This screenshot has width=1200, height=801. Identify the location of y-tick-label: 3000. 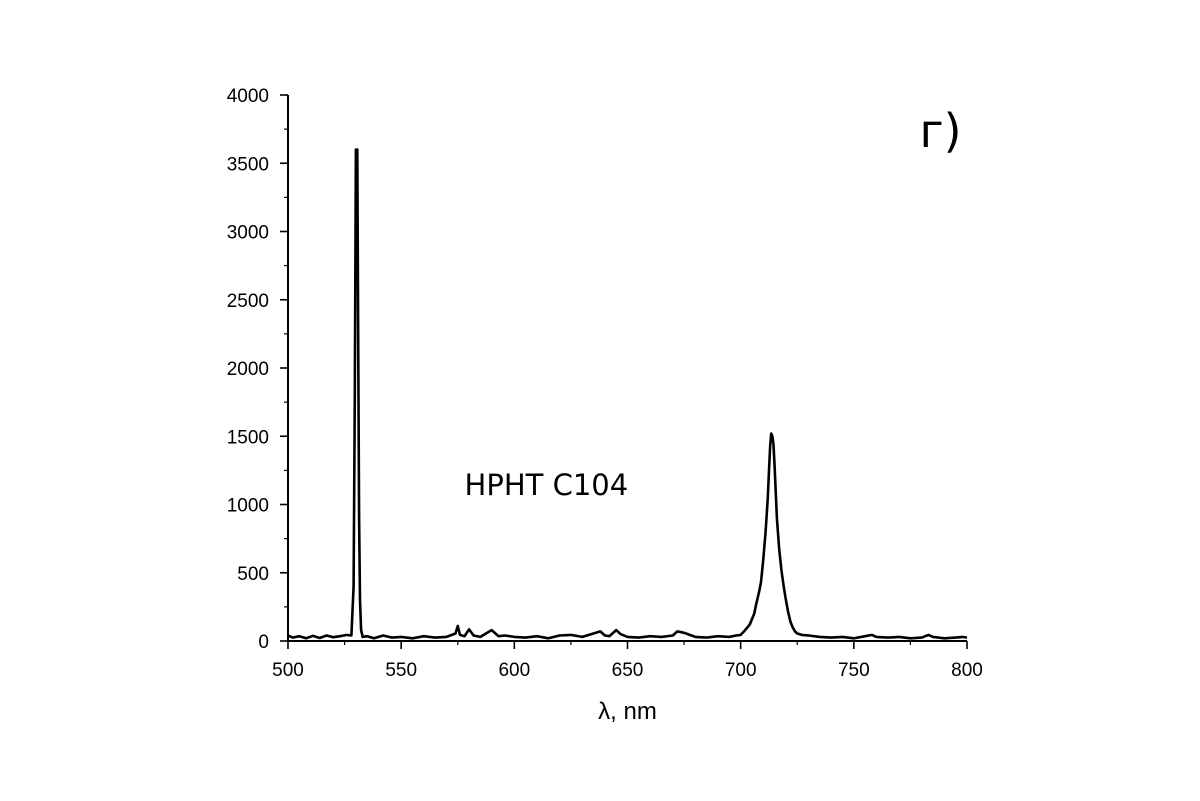
(248, 233).